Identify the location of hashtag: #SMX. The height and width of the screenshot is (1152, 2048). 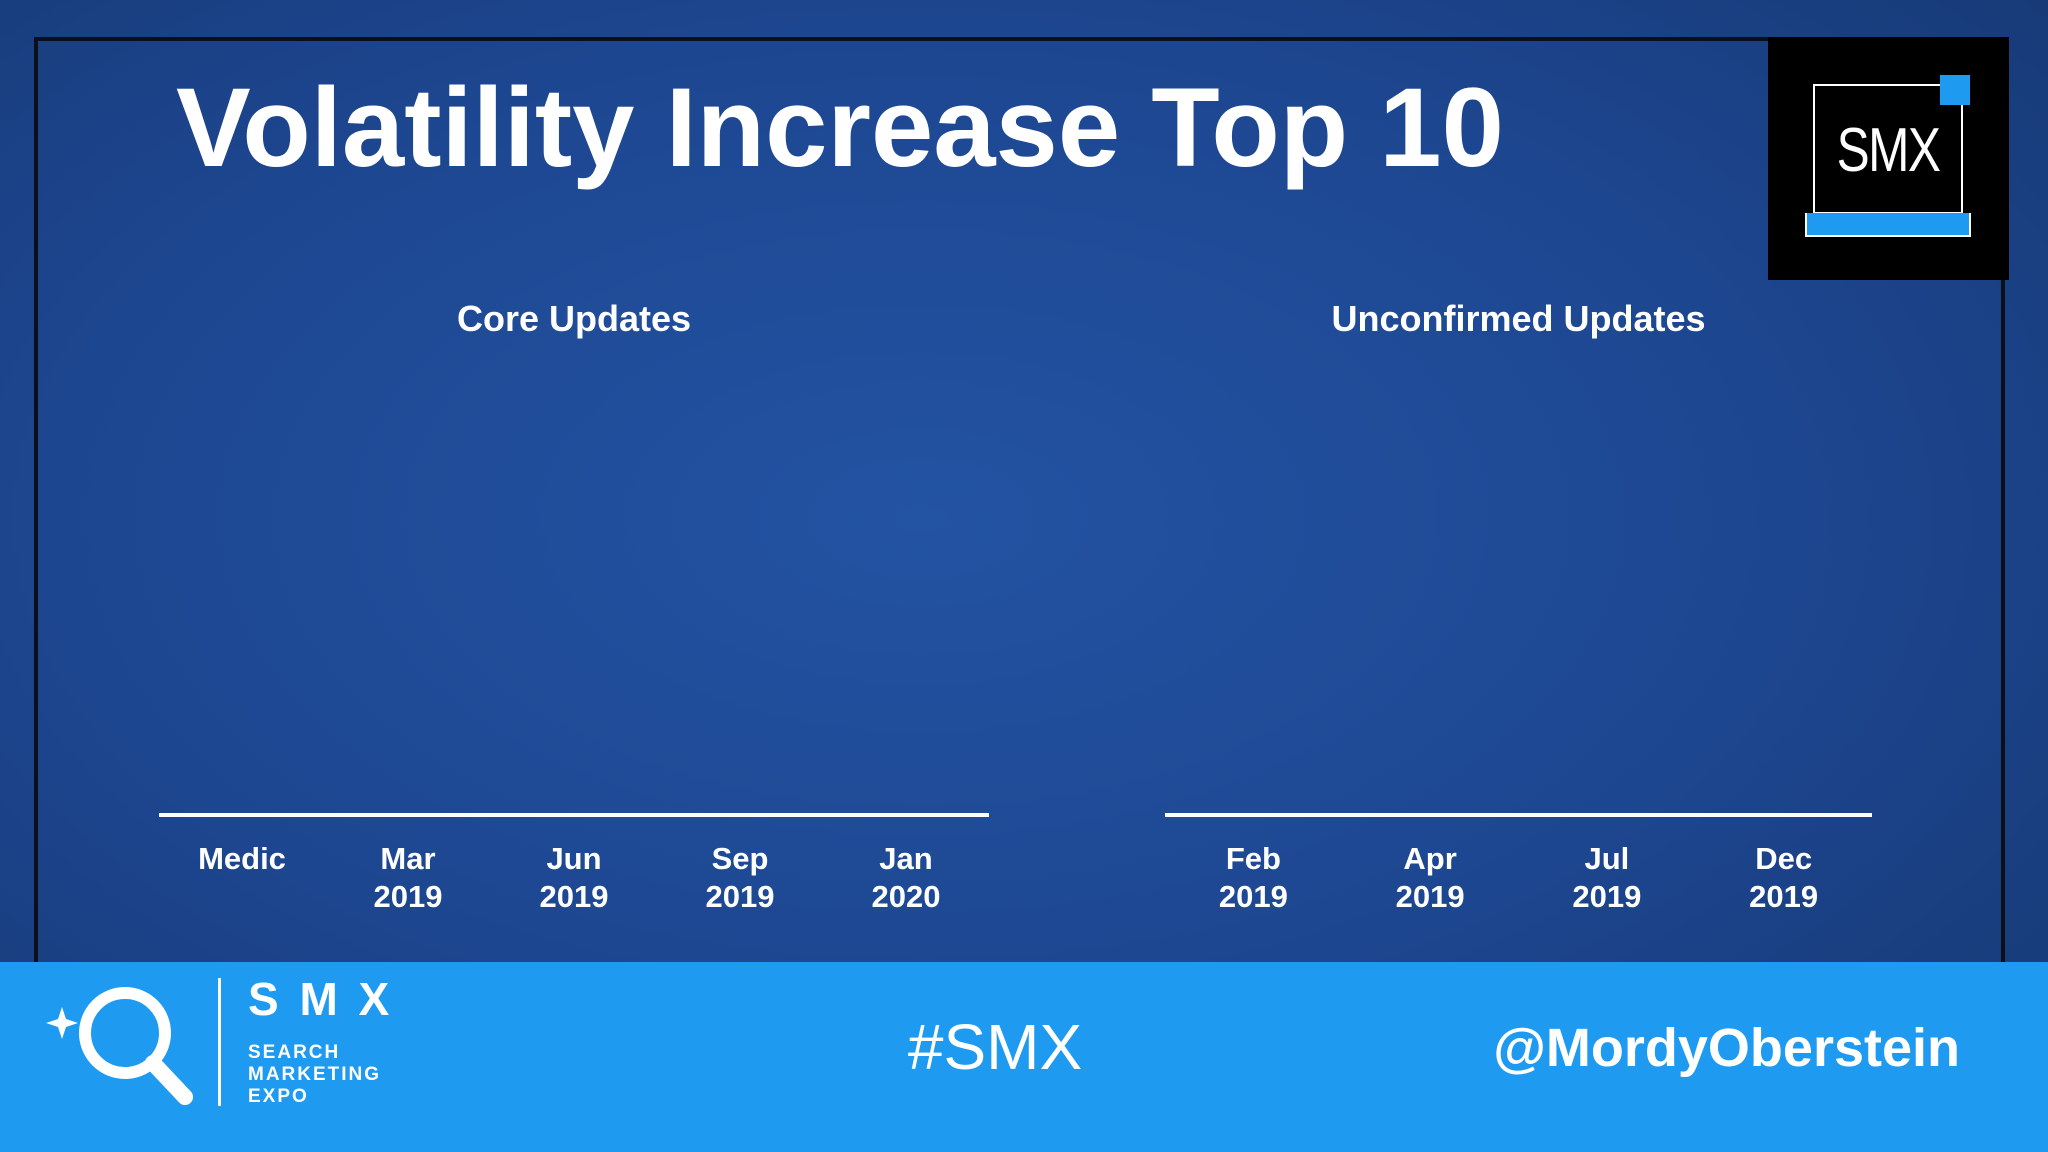
(995, 1047).